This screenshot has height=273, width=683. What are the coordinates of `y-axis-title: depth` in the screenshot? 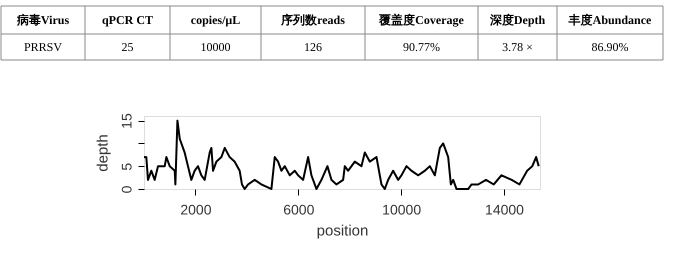 It's located at (103, 153).